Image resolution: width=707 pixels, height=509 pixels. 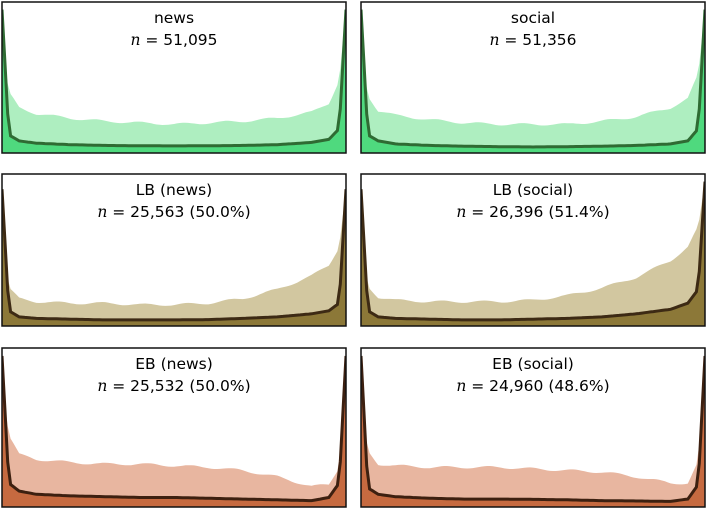 I want to click on panel-count: n = 51,095, so click(x=173, y=40).